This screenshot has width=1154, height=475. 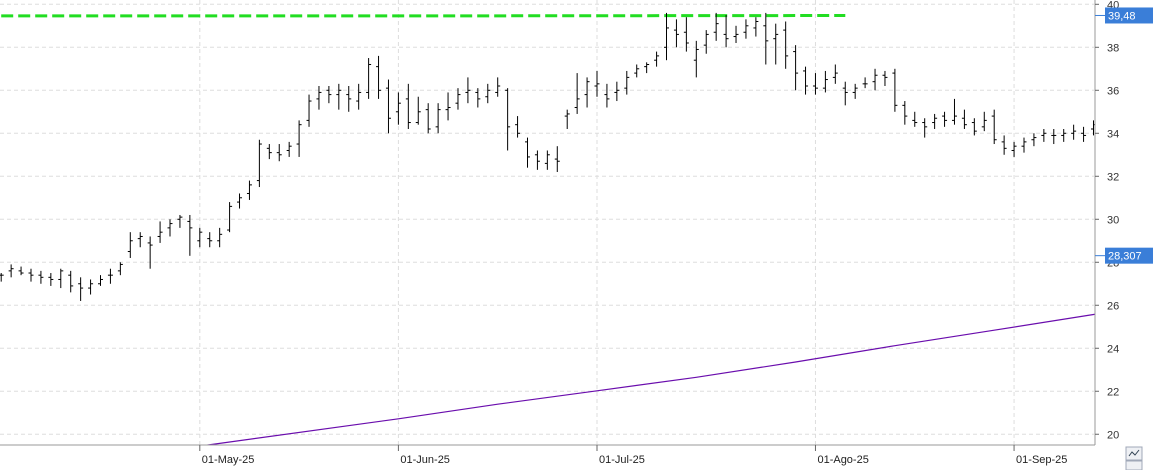 What do you see at coordinates (425, 460) in the screenshot?
I see `x-tick-label: 01-Jun-25` at bounding box center [425, 460].